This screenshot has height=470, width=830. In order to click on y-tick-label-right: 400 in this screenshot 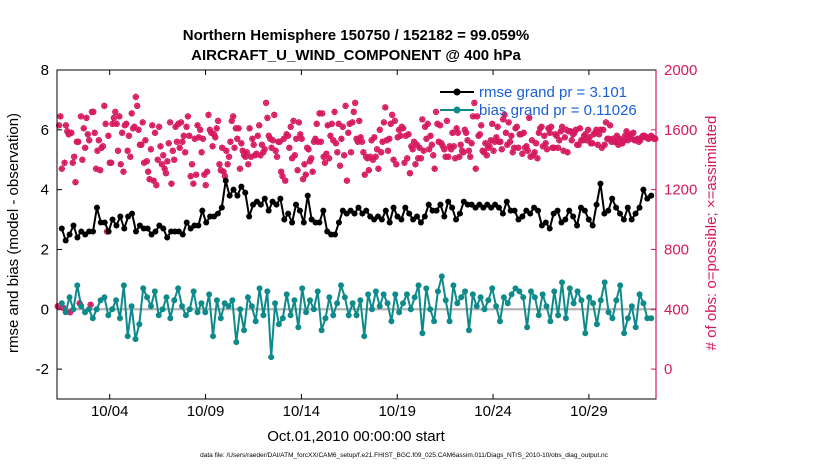, I will do `click(676, 309)`.